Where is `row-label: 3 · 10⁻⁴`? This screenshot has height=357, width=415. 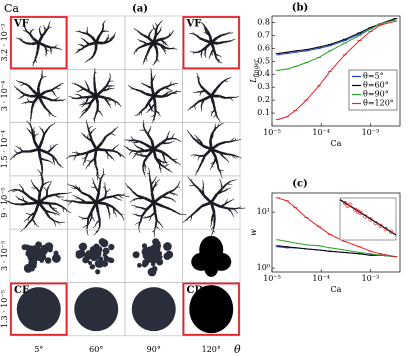
row-label: 3 · 10⁻⁴ is located at coordinates (4, 96).